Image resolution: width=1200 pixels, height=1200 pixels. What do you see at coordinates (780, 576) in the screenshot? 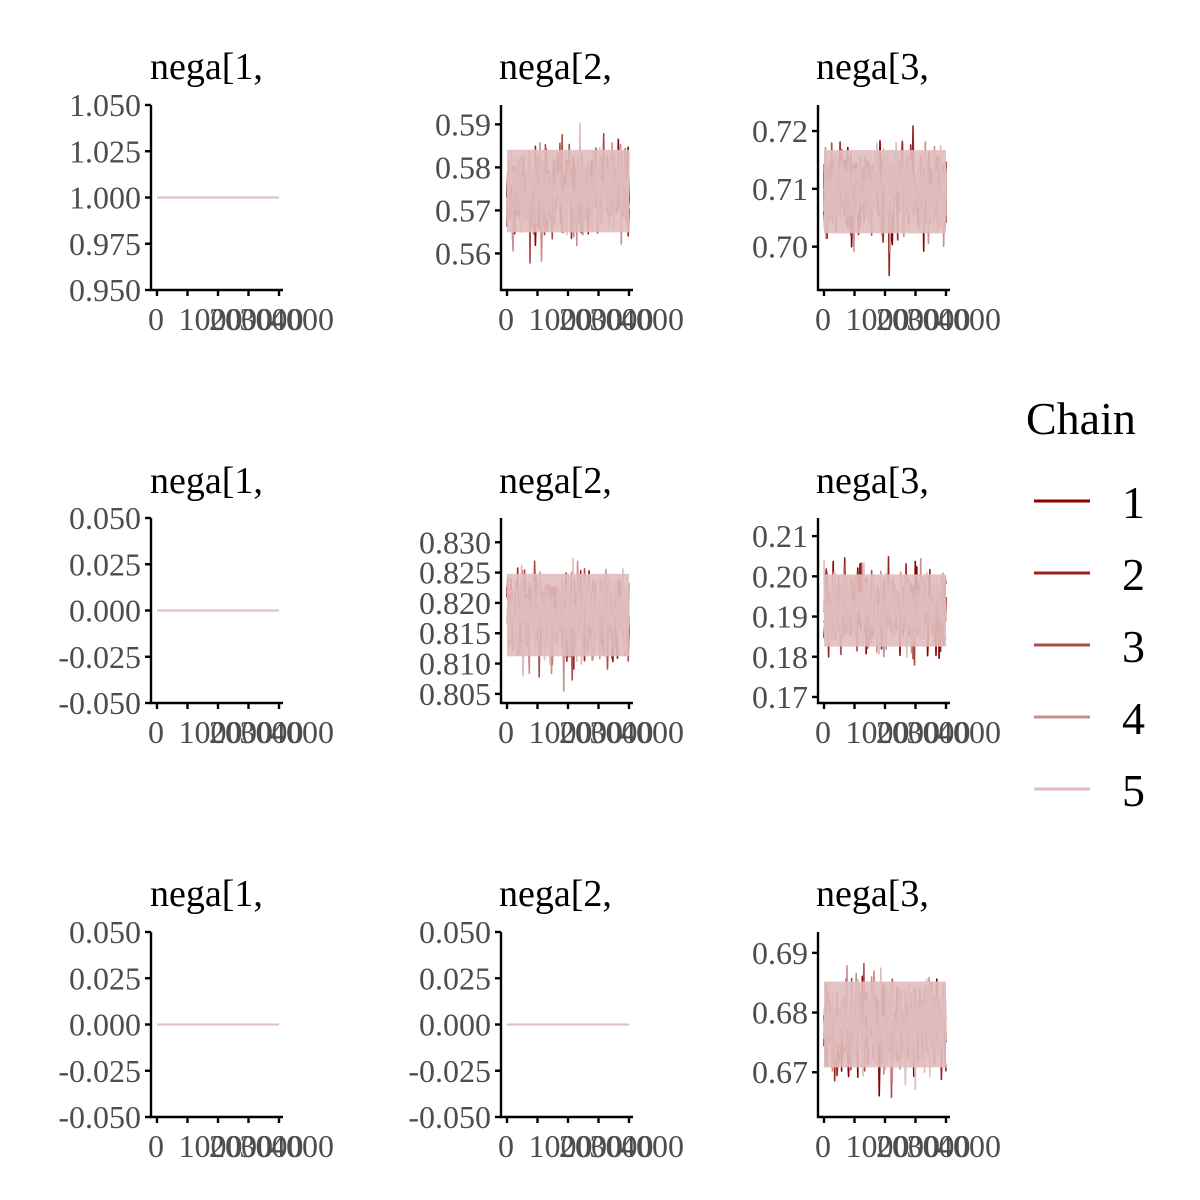
I see `y-tick-label: 0.20` at bounding box center [780, 576].